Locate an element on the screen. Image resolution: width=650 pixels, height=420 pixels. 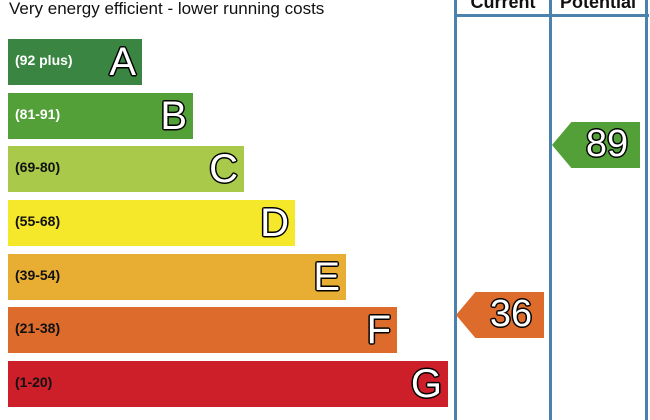
header-divider is located at coordinates (552, 15).